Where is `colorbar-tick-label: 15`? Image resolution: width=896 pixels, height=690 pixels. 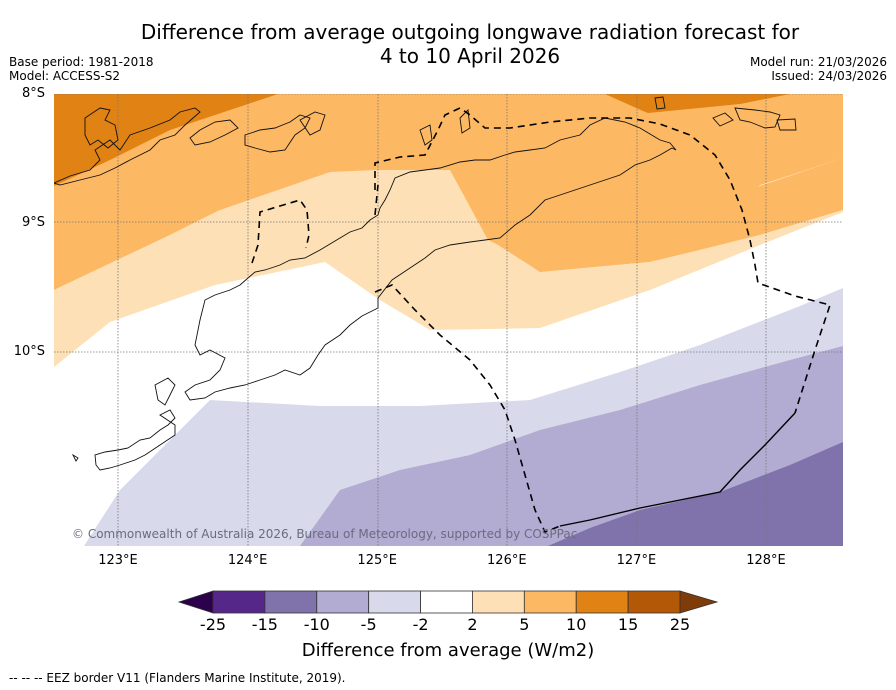 colorbar-tick-label: 15 is located at coordinates (628, 624).